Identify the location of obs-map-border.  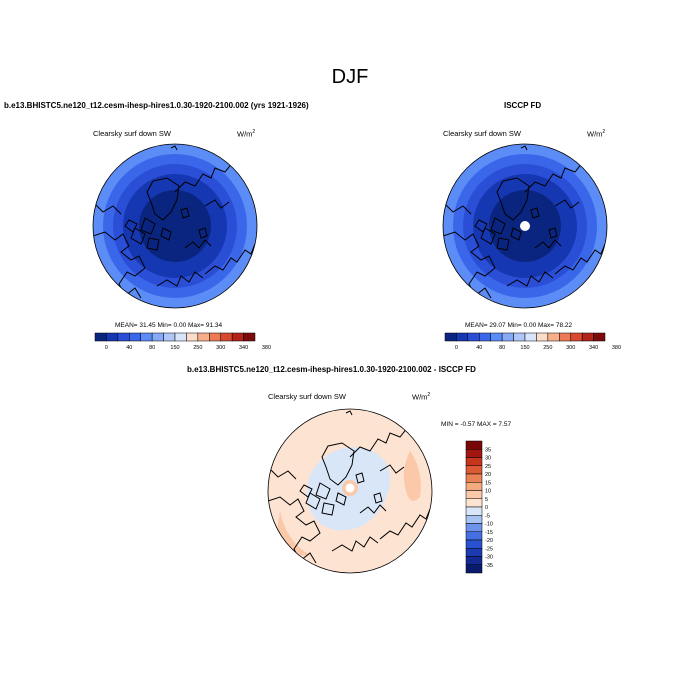
(525, 226).